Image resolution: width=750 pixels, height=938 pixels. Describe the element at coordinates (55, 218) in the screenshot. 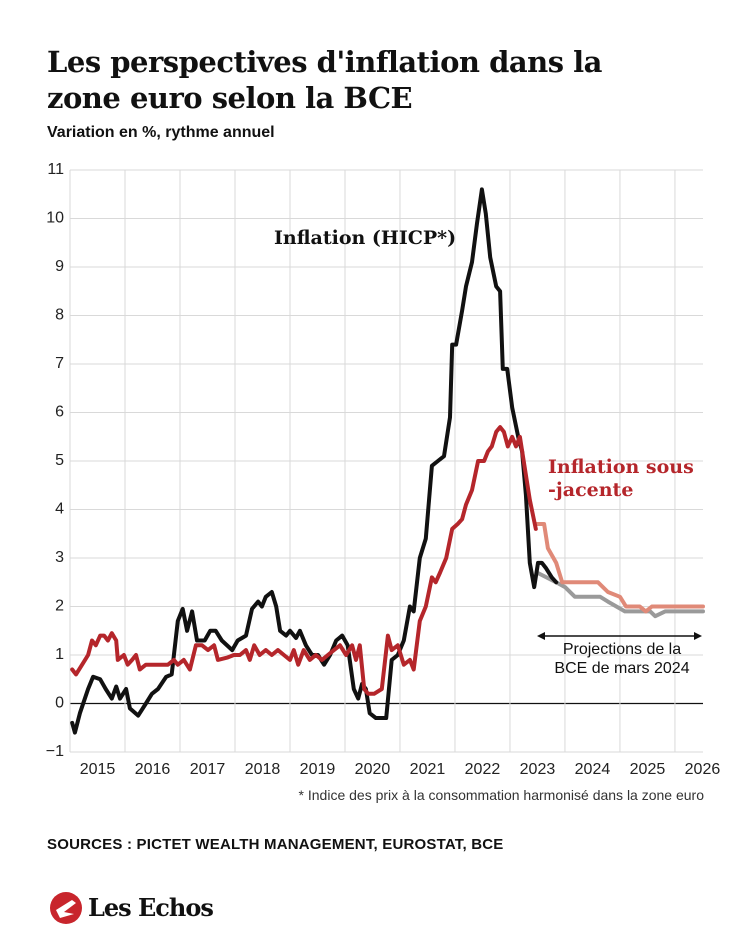

I see `y-tick-label: 10` at that location.